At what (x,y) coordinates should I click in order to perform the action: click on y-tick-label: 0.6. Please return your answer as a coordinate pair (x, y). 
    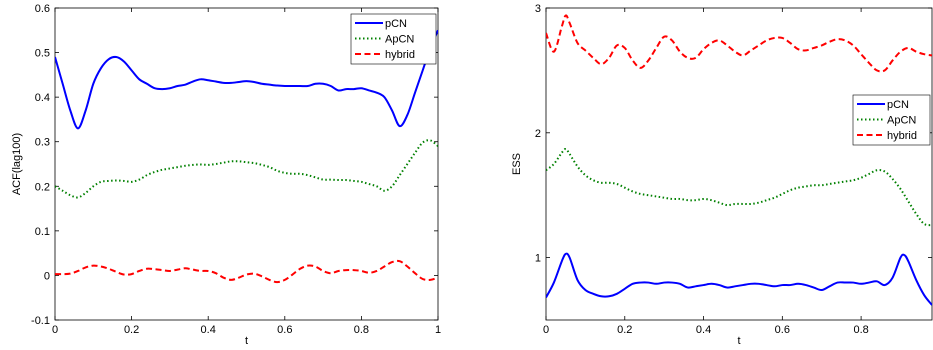
    Looking at the image, I should click on (42, 9).